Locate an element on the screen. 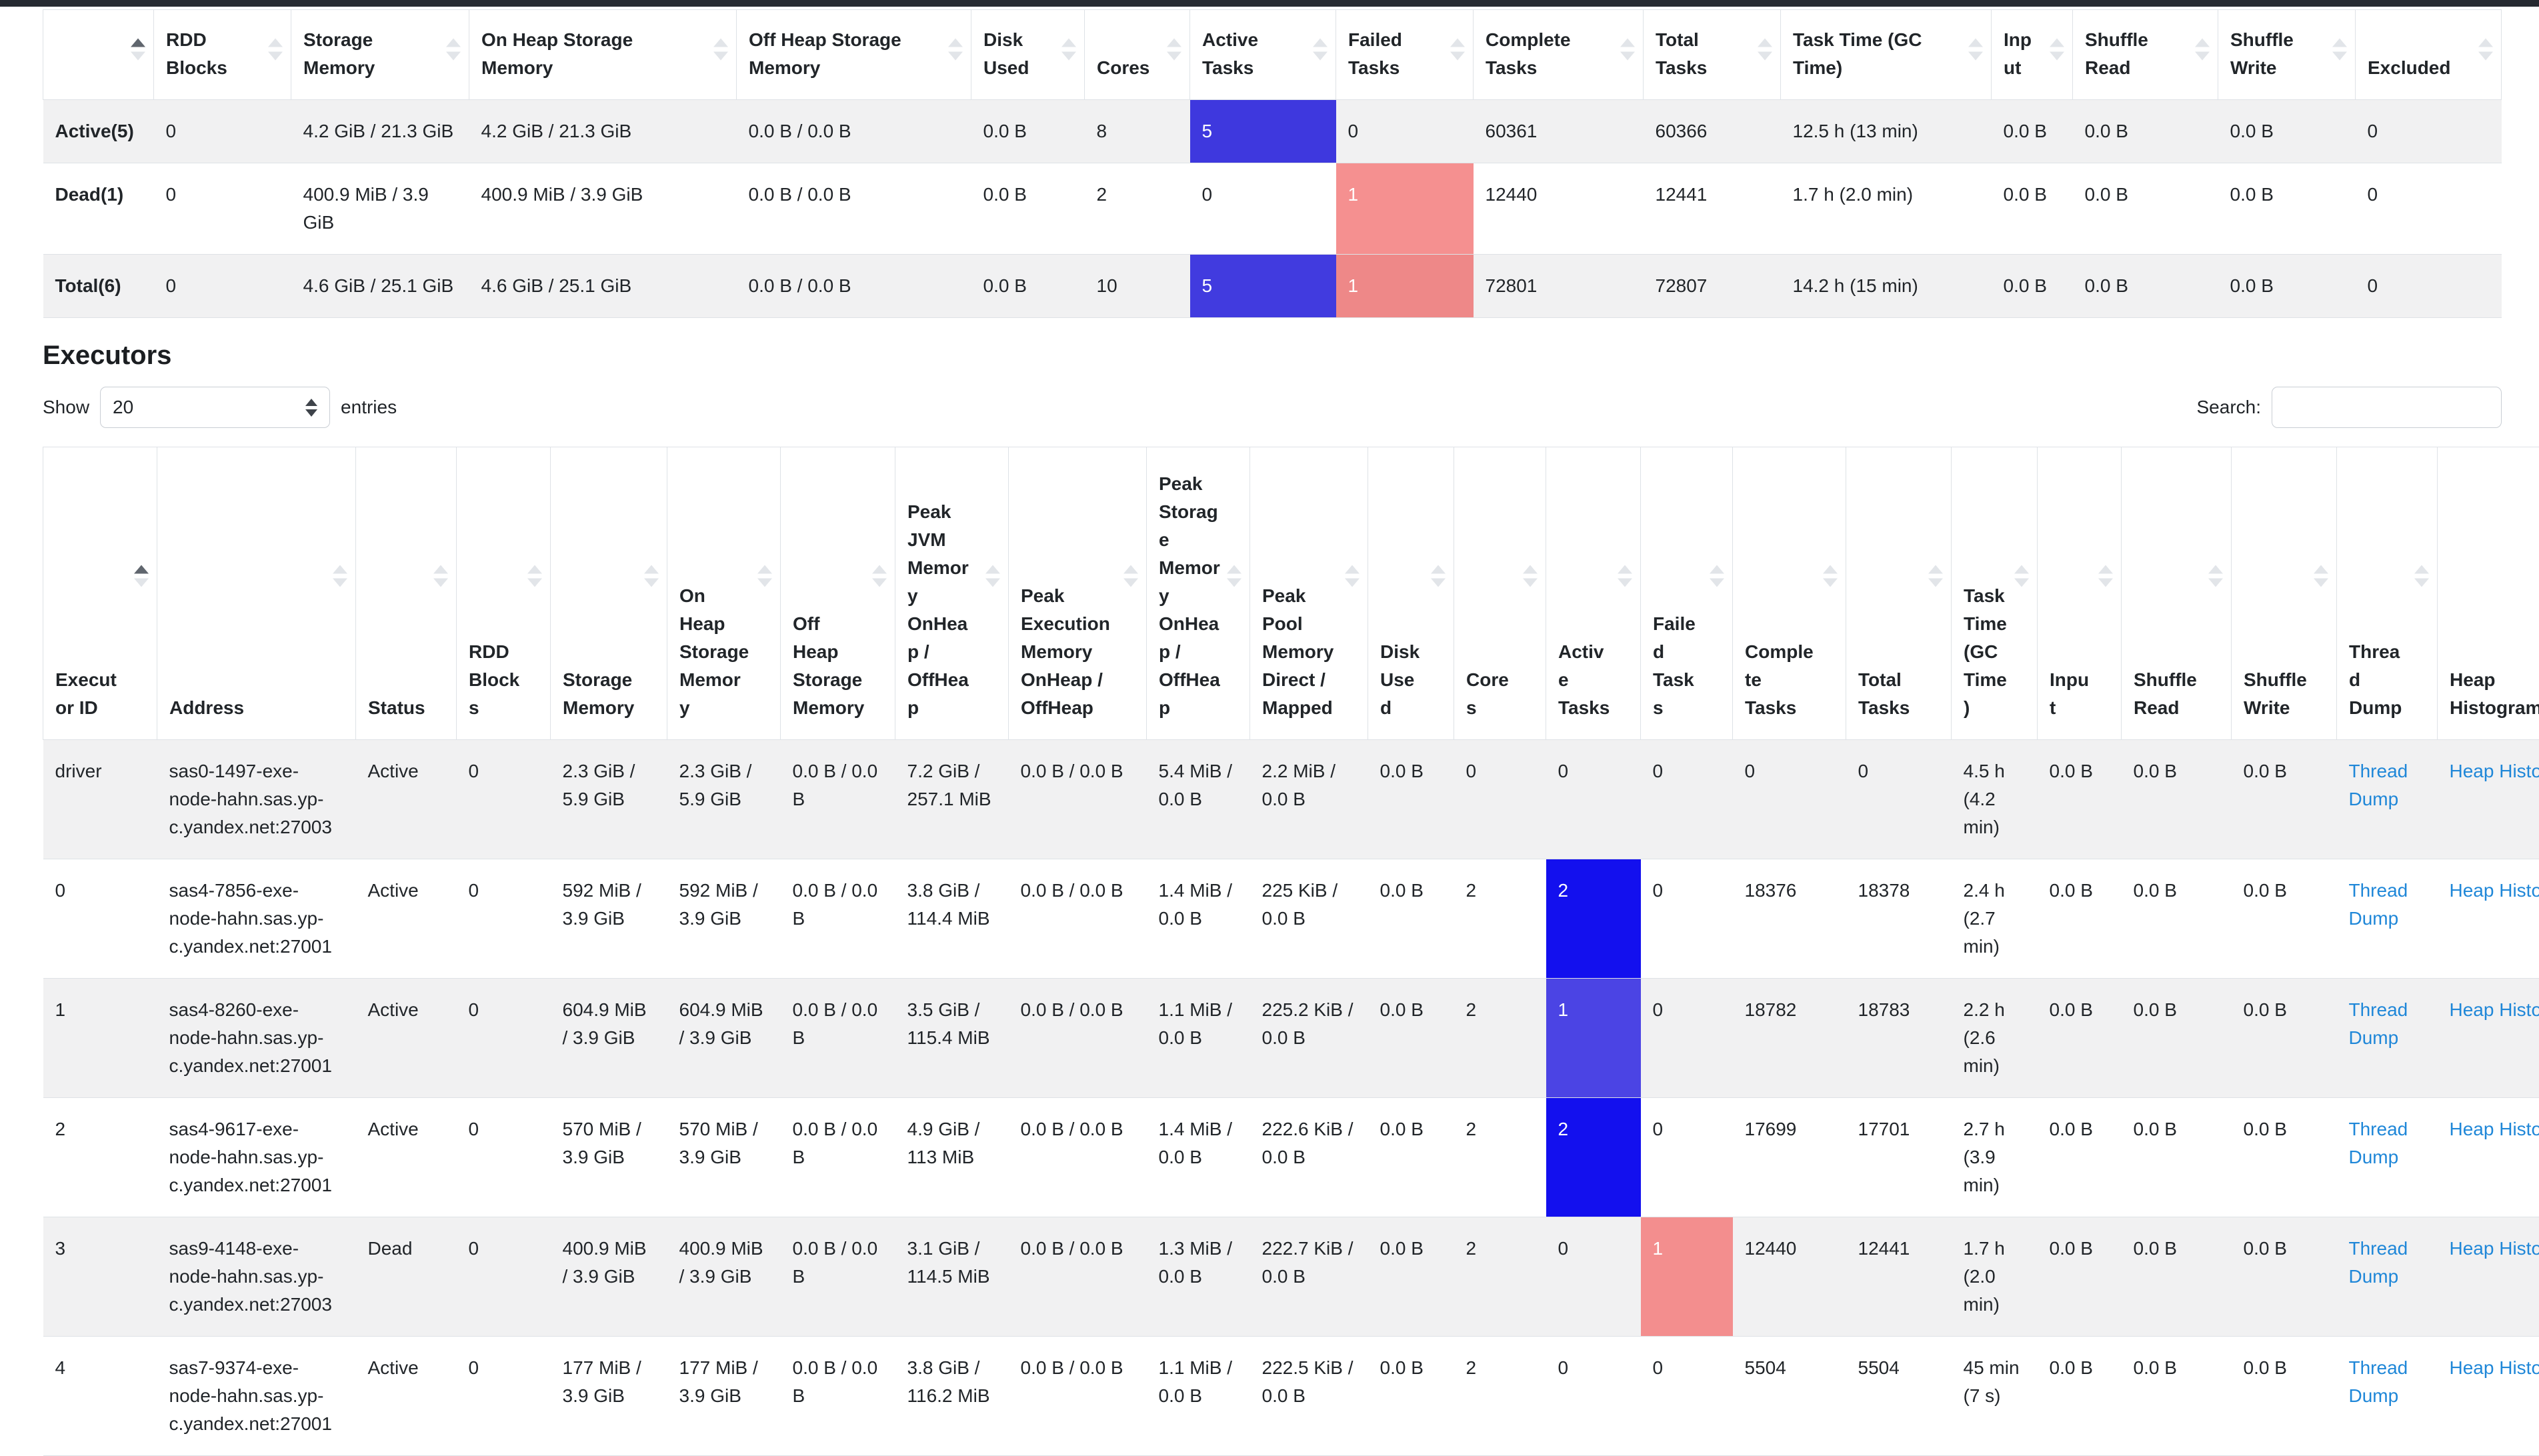 The image size is (2539, 1456). cell-complete-tasks: 72801 is located at coordinates (1559, 286).